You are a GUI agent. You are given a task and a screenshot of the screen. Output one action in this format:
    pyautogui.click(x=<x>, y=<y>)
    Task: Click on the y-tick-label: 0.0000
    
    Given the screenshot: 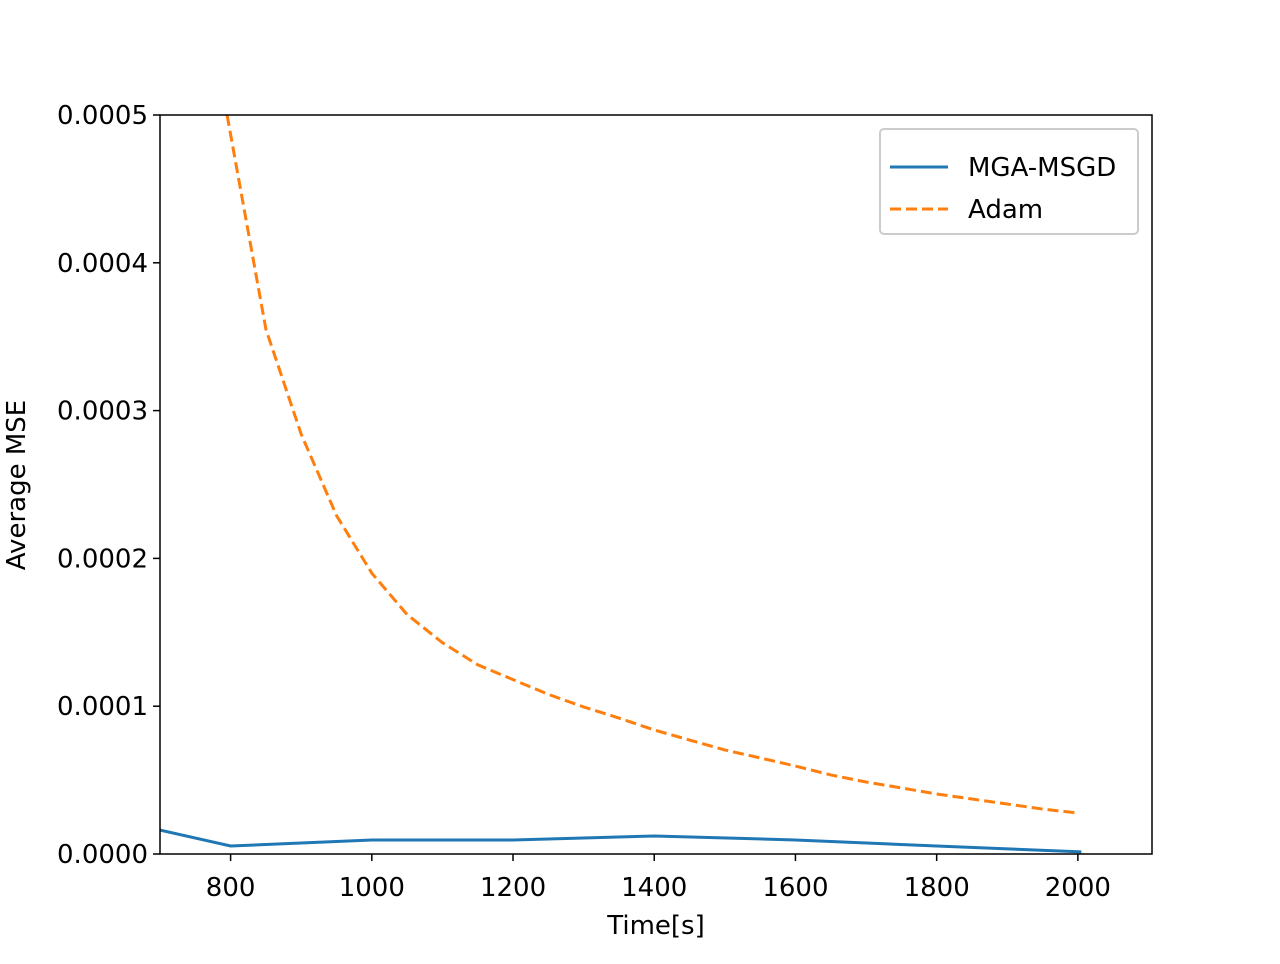 What is the action you would take?
    pyautogui.click(x=102, y=855)
    